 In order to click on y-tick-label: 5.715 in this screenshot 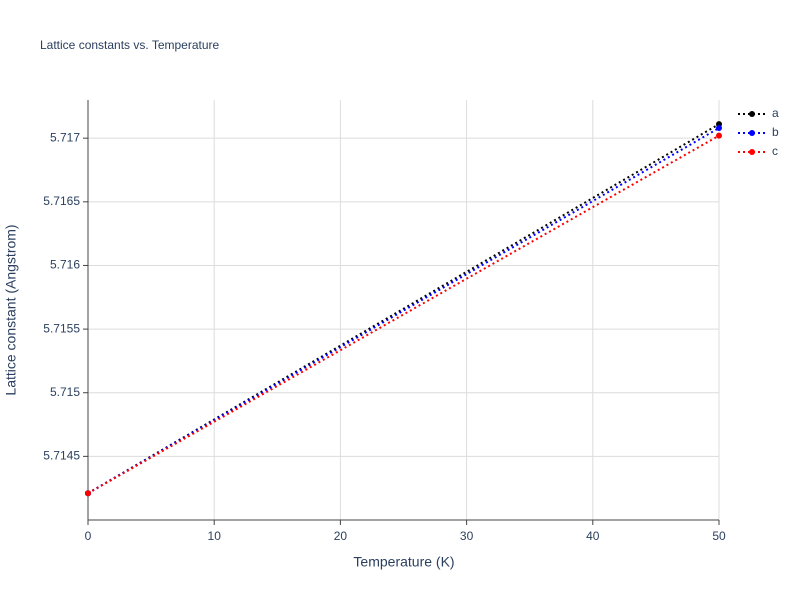, I will do `click(65, 392)`.